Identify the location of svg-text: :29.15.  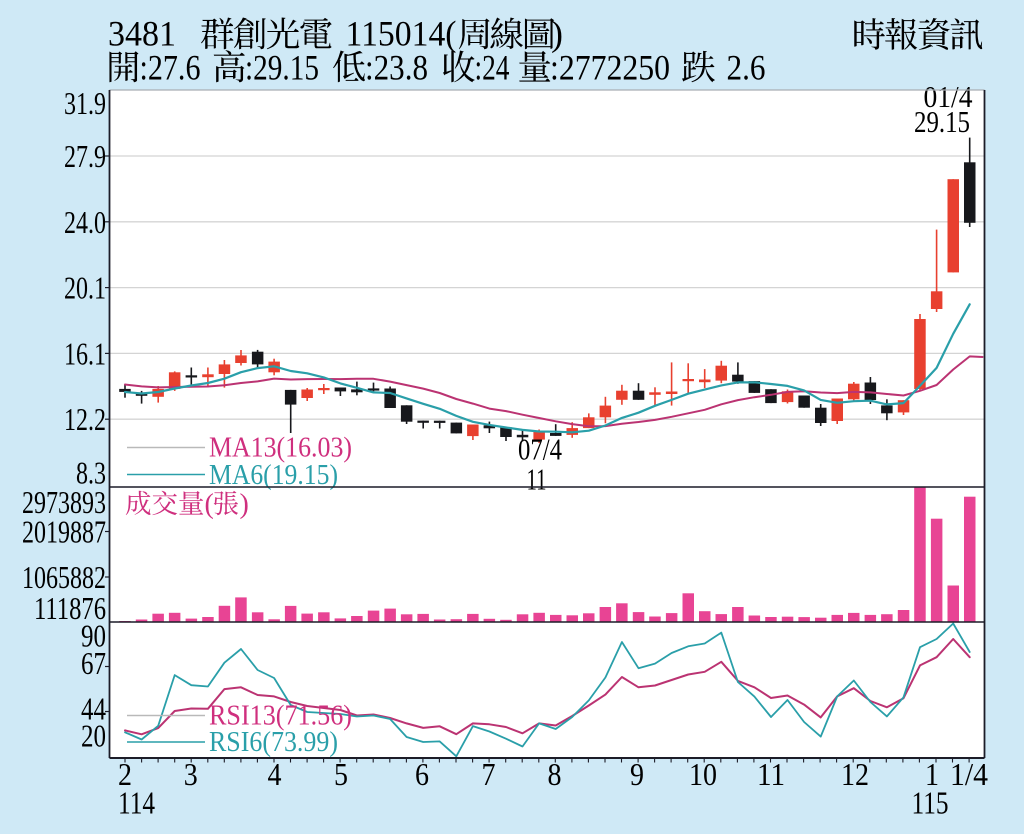
(282, 68).